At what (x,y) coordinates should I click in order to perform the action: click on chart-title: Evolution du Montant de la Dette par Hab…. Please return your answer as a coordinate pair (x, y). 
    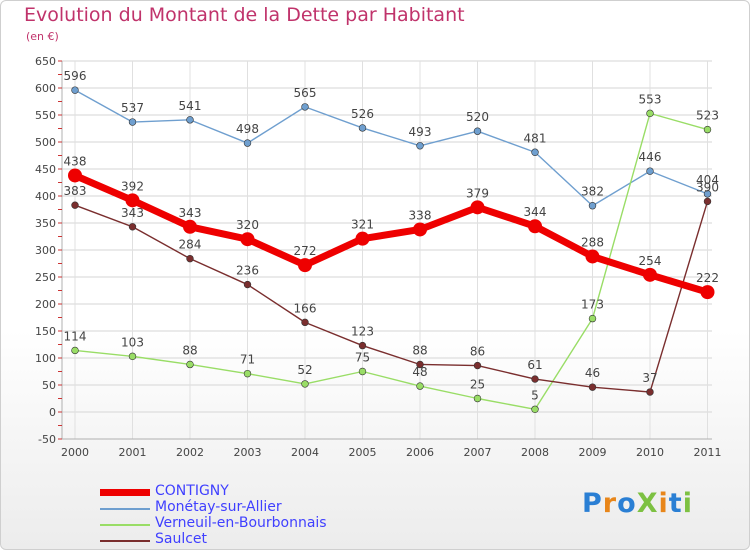
    Looking at the image, I should click on (244, 15).